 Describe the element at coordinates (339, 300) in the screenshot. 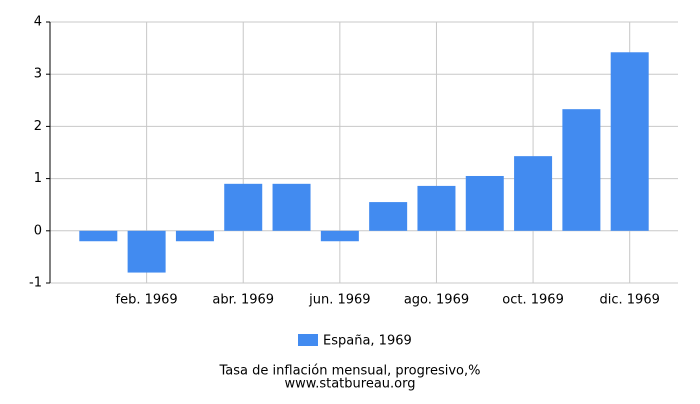

I see `x-tick-label: jun. 1969` at that location.